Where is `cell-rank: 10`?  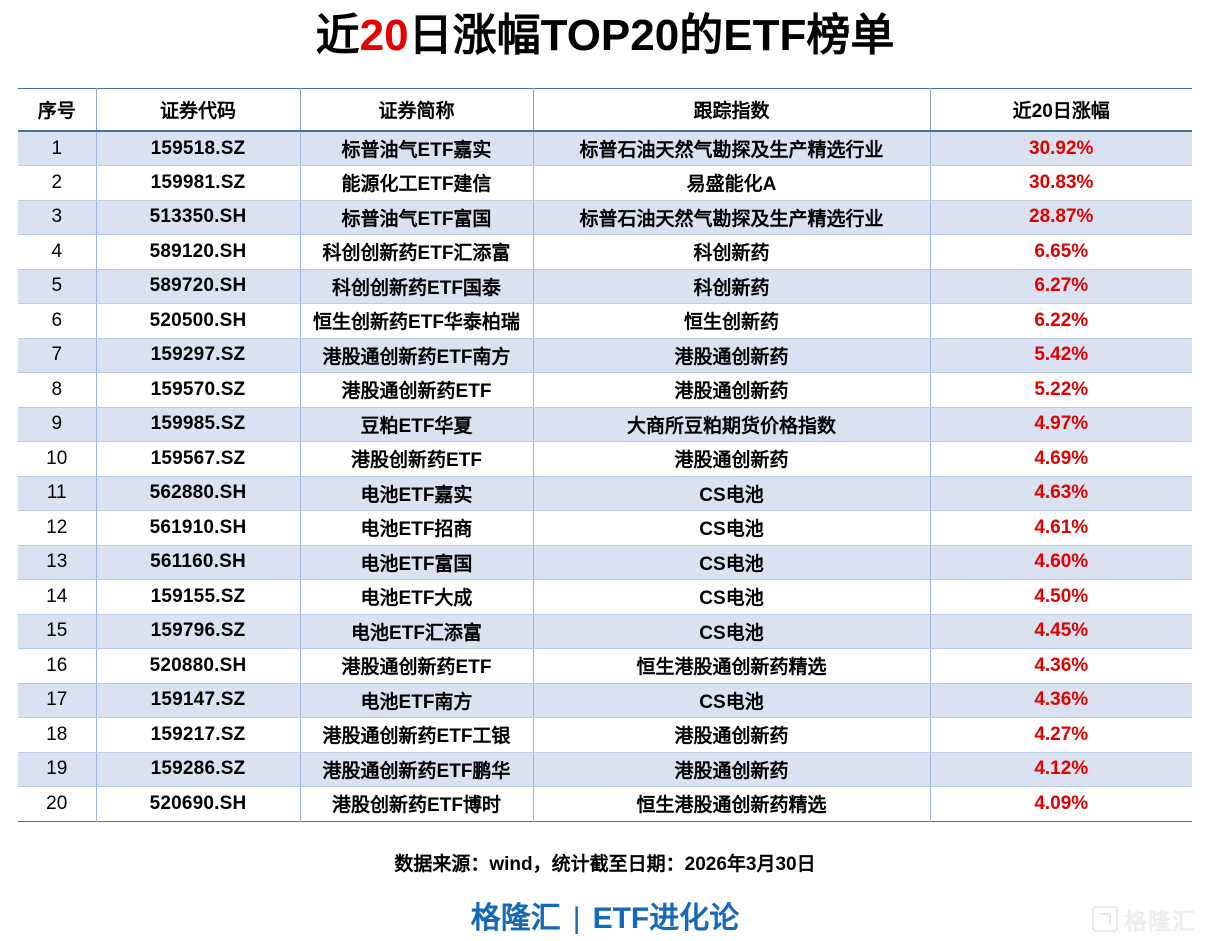 cell-rank: 10 is located at coordinates (57, 459).